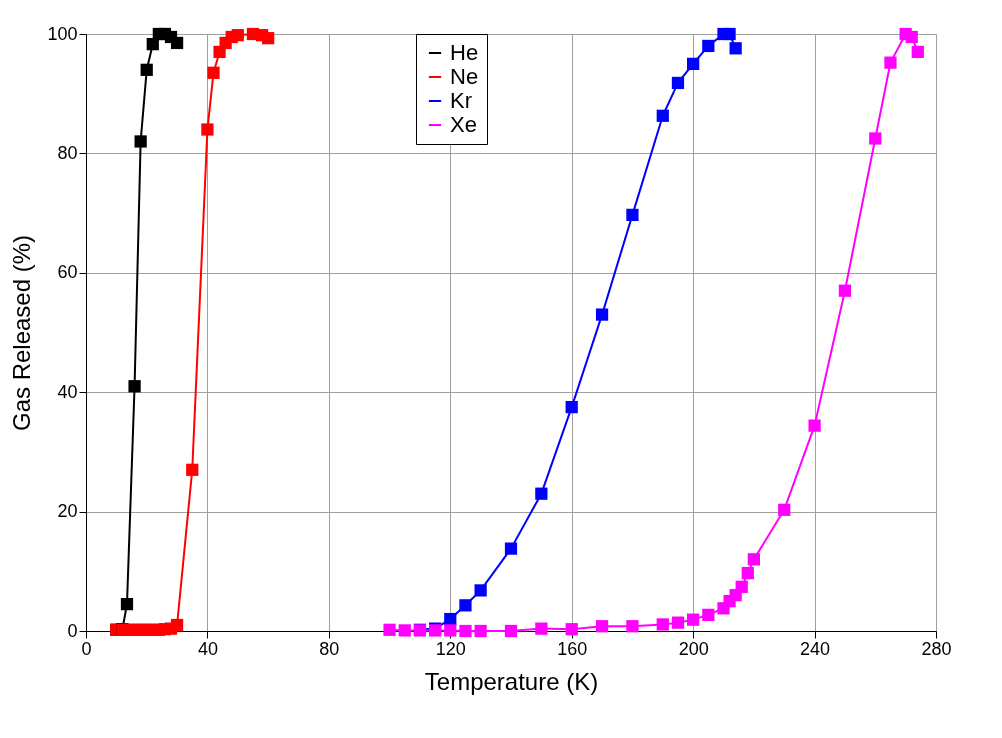 The image size is (1002, 738). What do you see at coordinates (693, 648) in the screenshot?
I see `x-tick-label: 200` at bounding box center [693, 648].